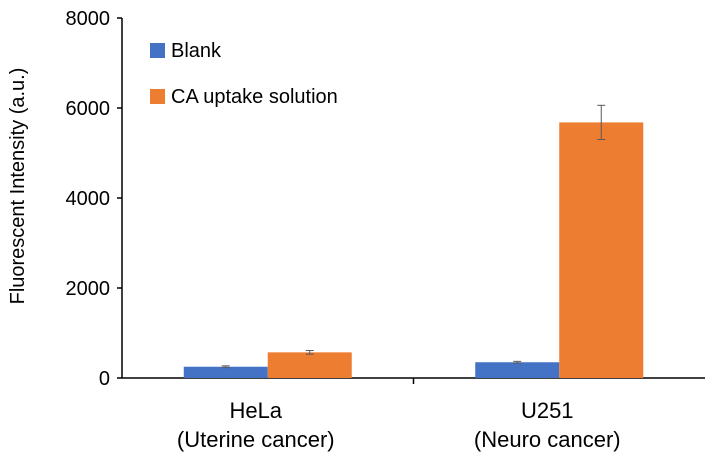 The height and width of the screenshot is (473, 717). What do you see at coordinates (88, 19) in the screenshot?
I see `y-tick-label: 8000` at bounding box center [88, 19].